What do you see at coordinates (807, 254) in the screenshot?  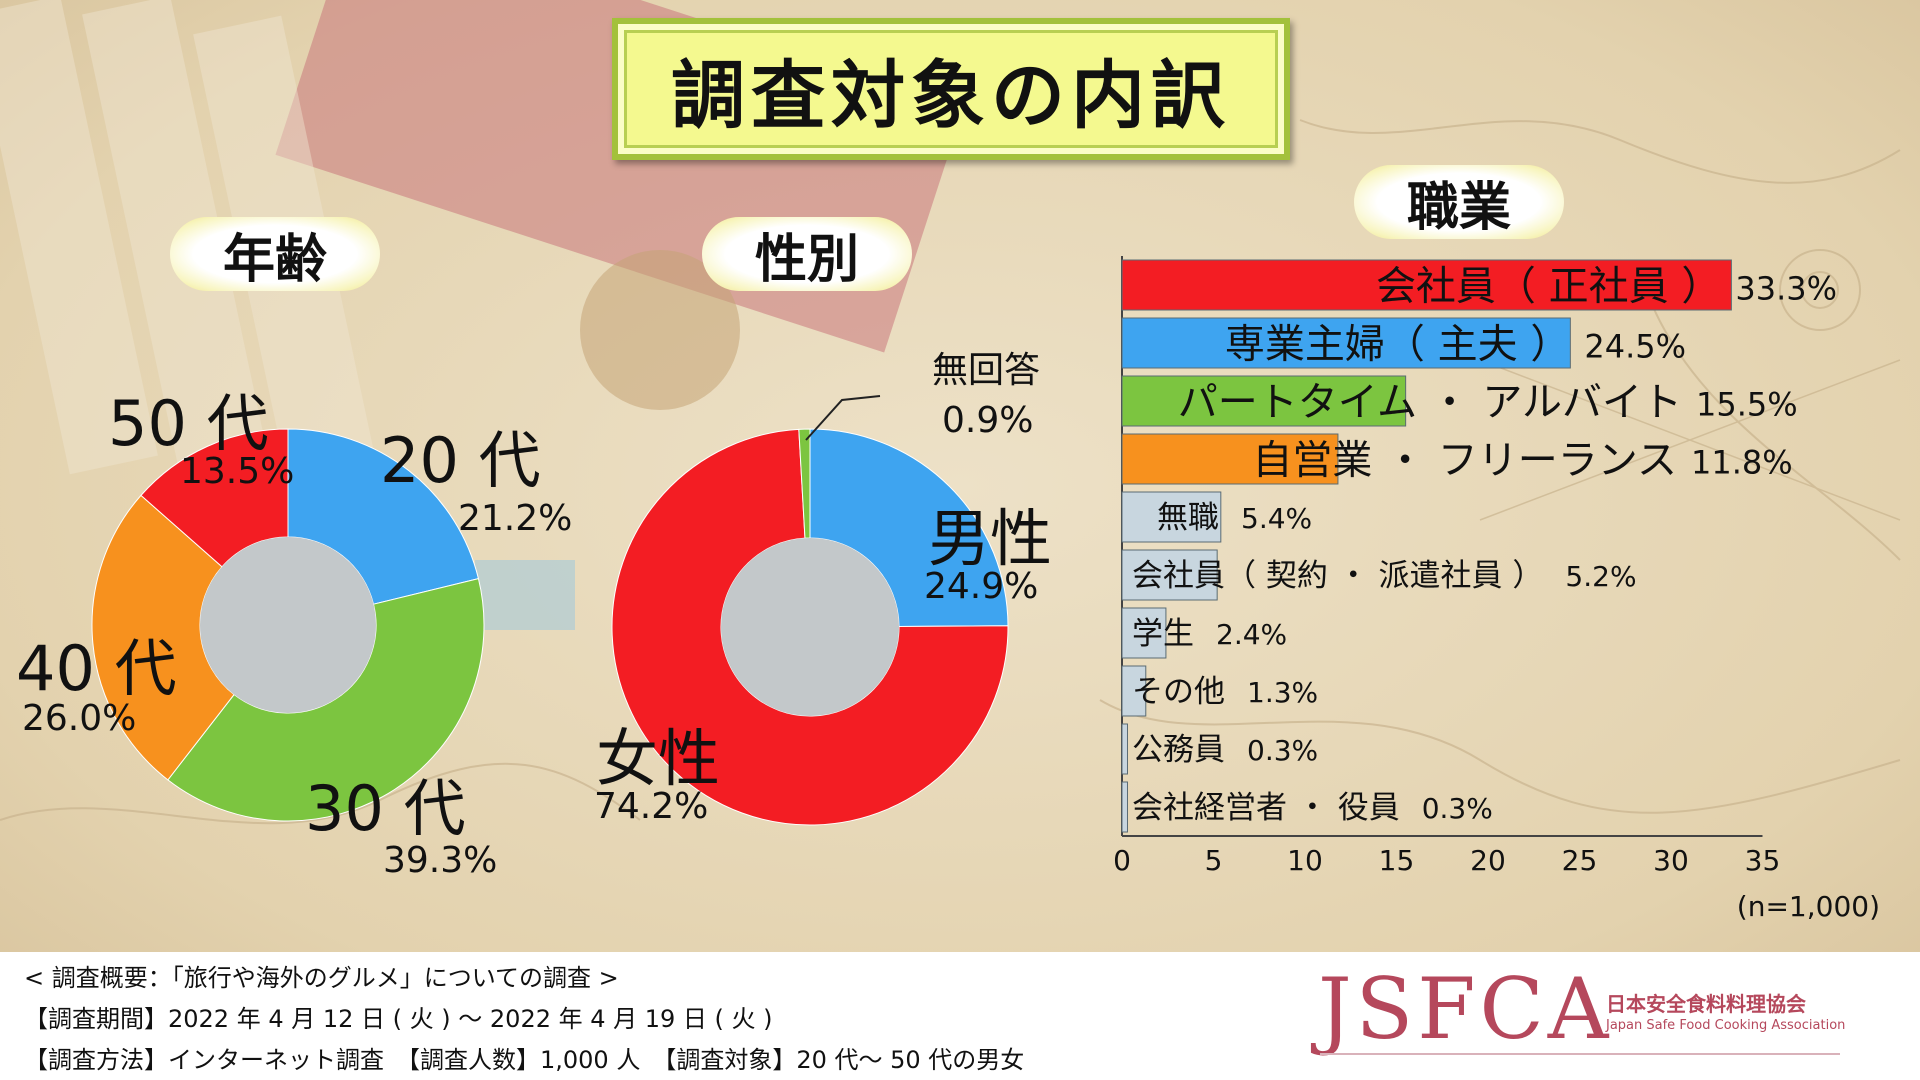 I see `gender-chart-title: 性別` at bounding box center [807, 254].